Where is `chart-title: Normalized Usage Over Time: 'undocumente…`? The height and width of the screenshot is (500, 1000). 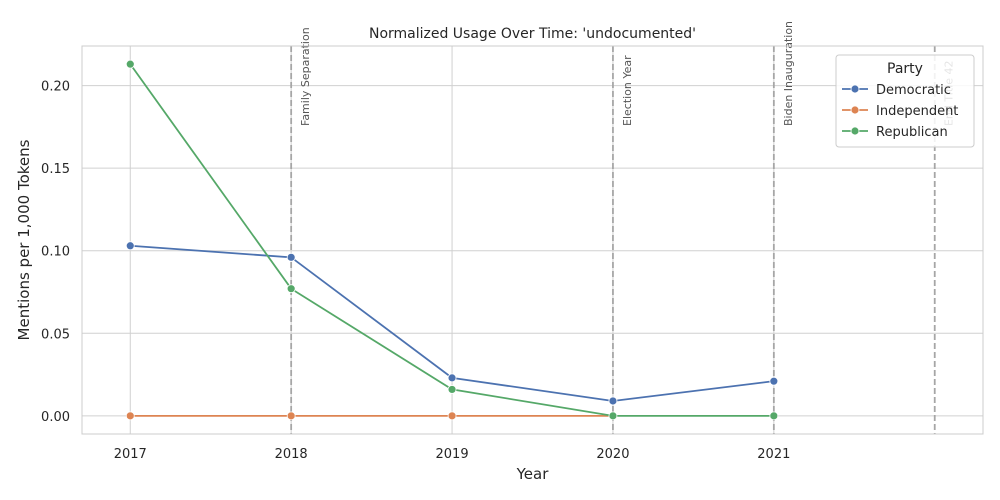 chart-title: Normalized Usage Over Time: 'undocumente… is located at coordinates (532, 34).